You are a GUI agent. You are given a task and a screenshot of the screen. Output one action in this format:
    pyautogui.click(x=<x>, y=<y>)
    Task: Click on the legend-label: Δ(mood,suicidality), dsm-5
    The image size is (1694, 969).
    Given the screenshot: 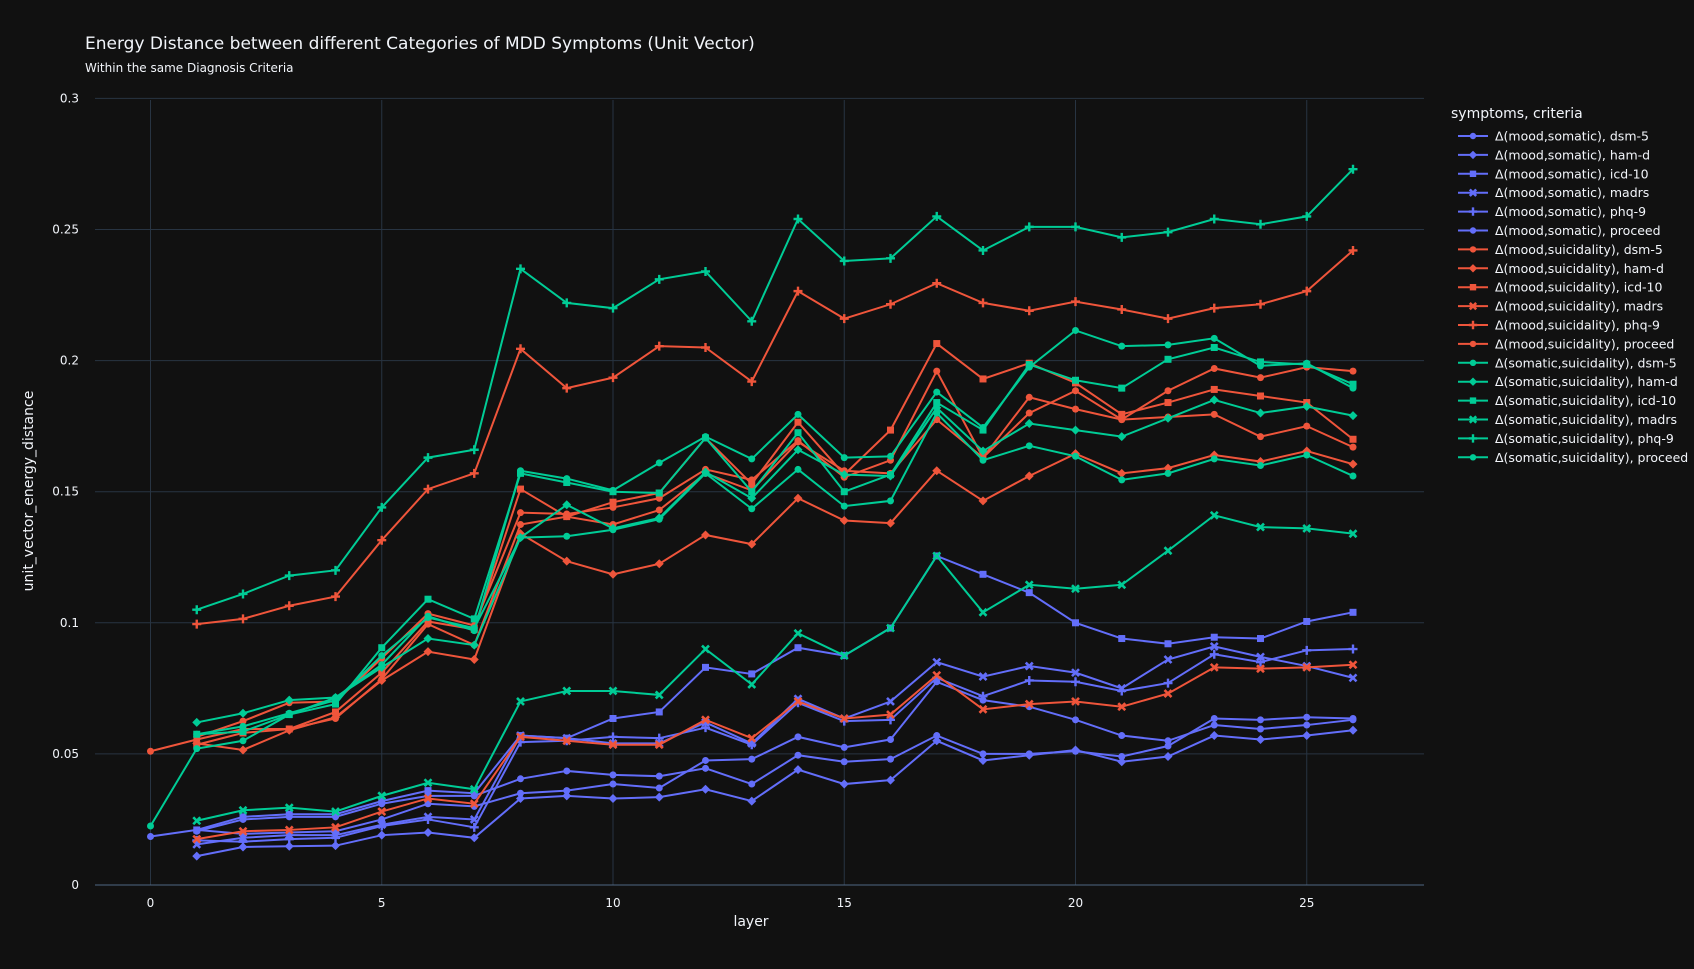 What is the action you would take?
    pyautogui.click(x=1579, y=249)
    